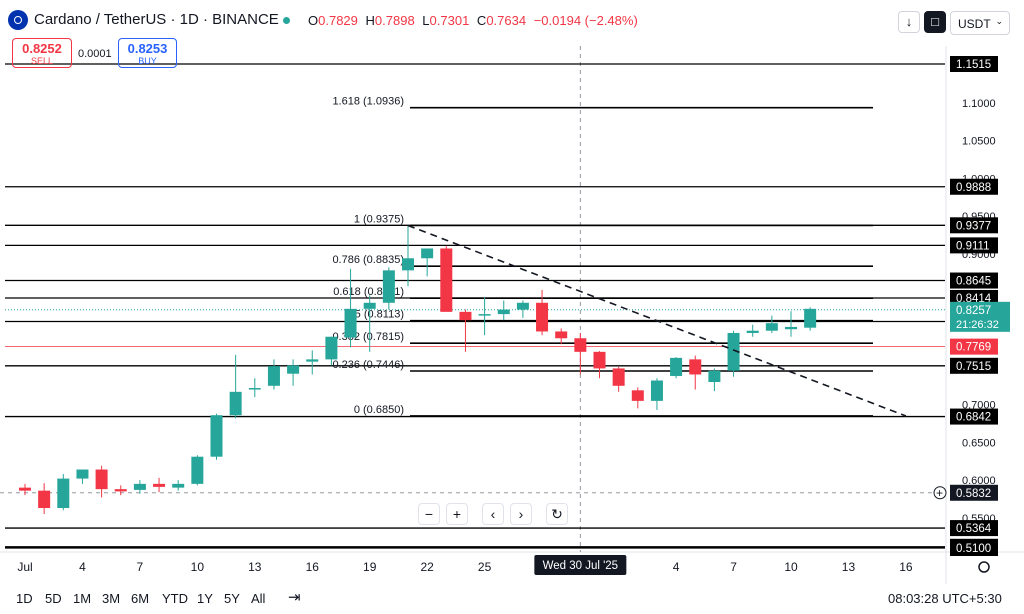 This screenshot has width=1024, height=614. What do you see at coordinates (95, 54) in the screenshot?
I see `spread-value: 0.0001` at bounding box center [95, 54].